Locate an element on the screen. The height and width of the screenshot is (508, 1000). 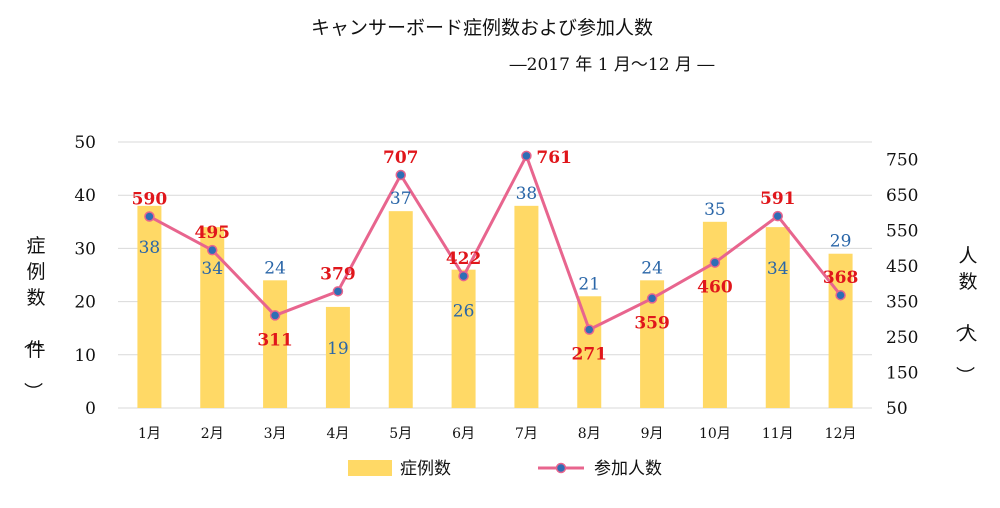
x-tick-label: 6月 is located at coordinates (463, 434).